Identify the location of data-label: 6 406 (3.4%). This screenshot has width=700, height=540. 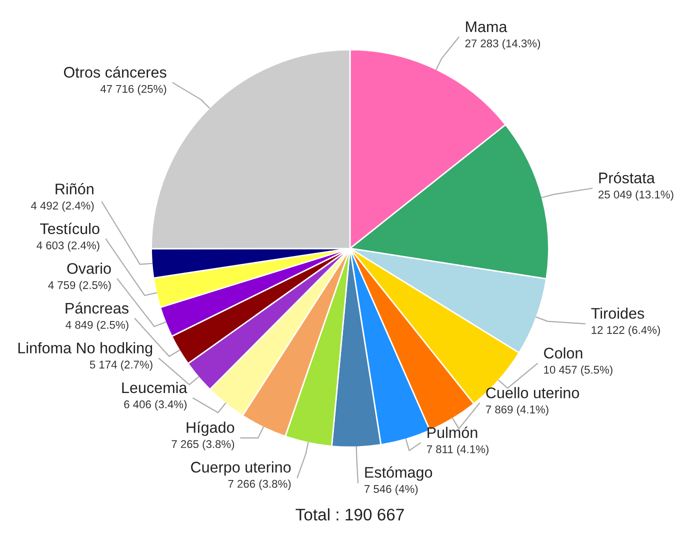
(155, 405).